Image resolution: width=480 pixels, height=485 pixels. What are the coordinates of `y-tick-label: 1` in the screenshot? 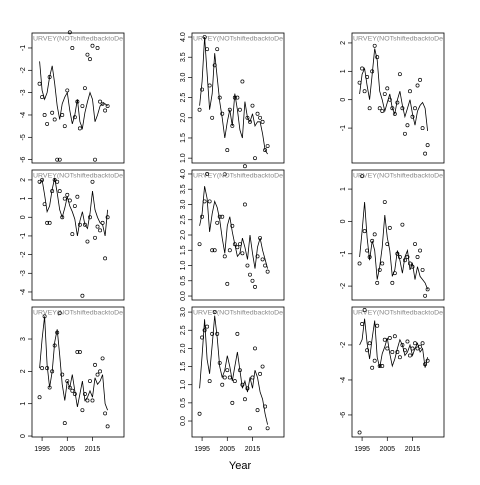 It's located at (343, 71).